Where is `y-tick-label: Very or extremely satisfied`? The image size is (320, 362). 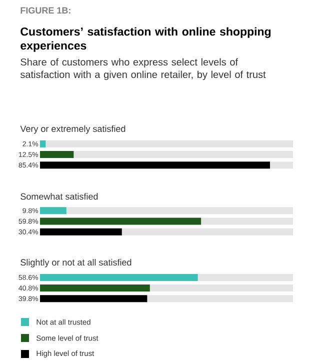 y-tick-label: Very or extremely satisfied is located at coordinates (73, 129).